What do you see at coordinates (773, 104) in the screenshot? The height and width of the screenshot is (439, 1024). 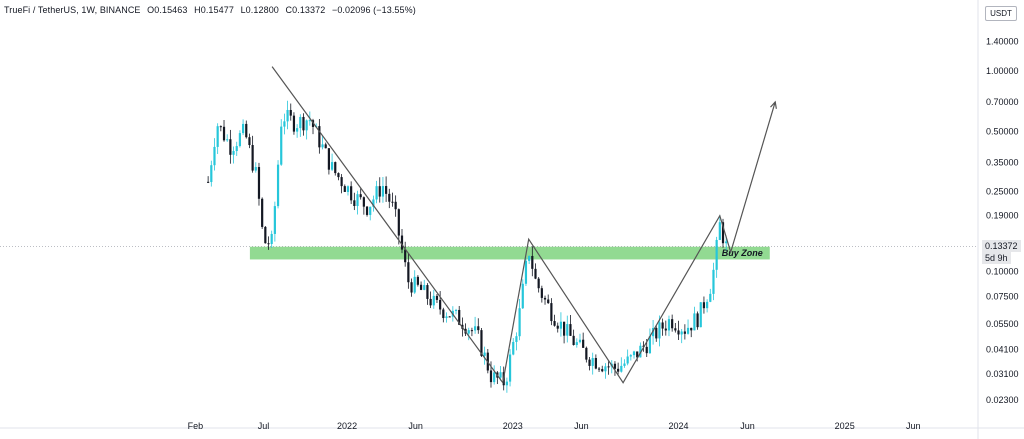 I see `arrow-head` at bounding box center [773, 104].